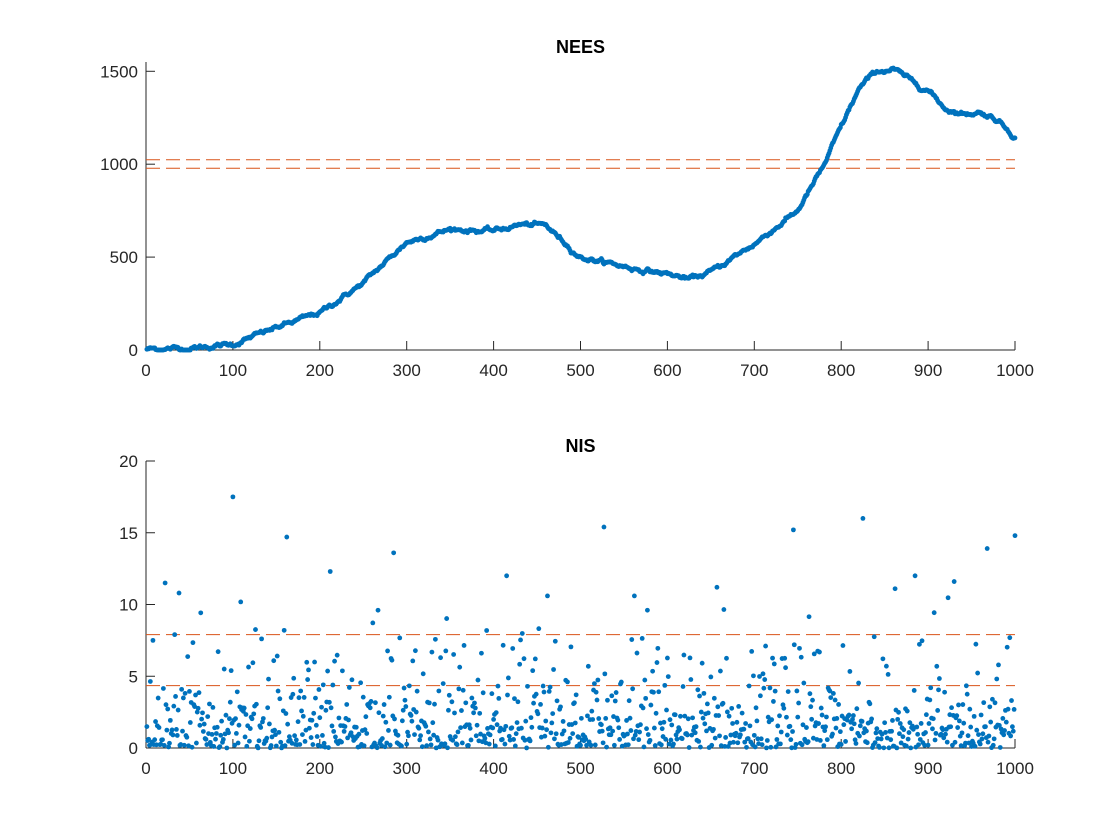 The height and width of the screenshot is (840, 1120). I want to click on x-tick-label: 900, so click(928, 768).